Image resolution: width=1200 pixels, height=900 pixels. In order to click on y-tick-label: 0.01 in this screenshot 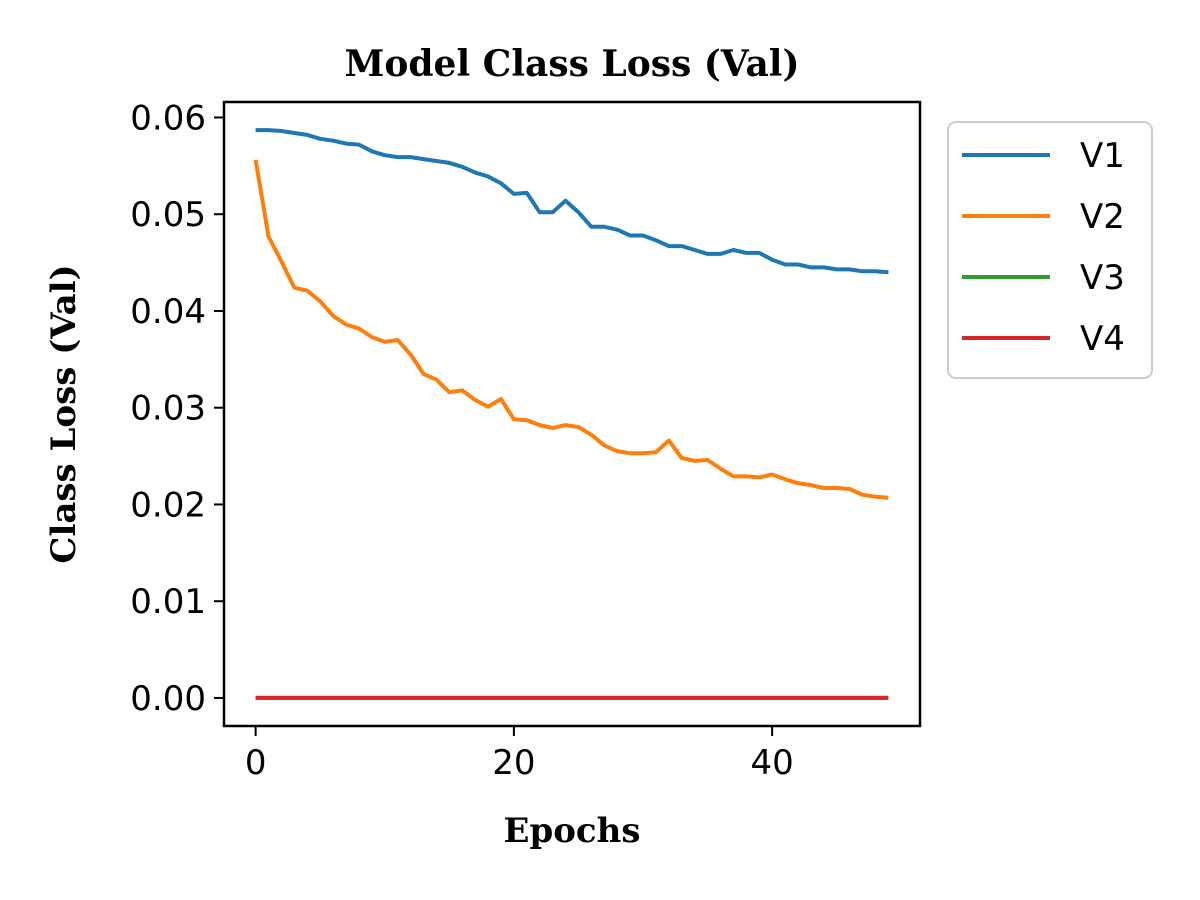, I will do `click(168, 602)`.